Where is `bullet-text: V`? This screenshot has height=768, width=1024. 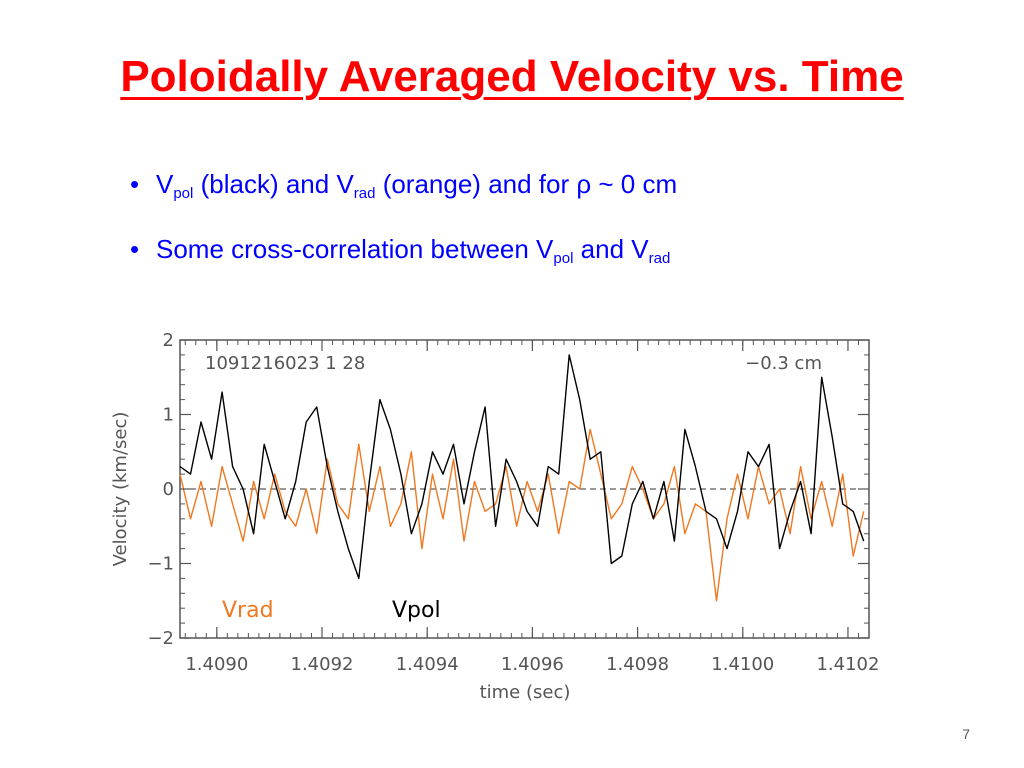 bullet-text: V is located at coordinates (165, 184).